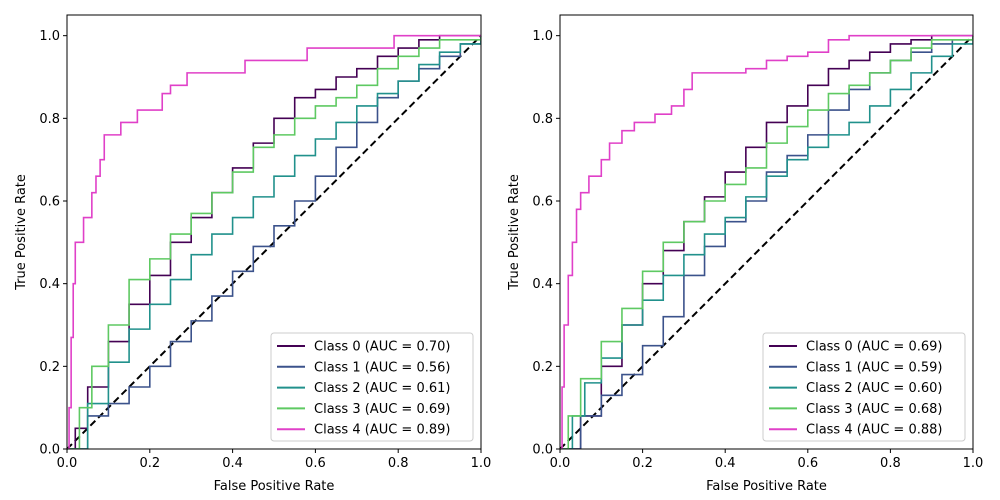 Image resolution: width=1000 pixels, height=500 pixels. What do you see at coordinates (874, 367) in the screenshot?
I see `legend-label: Class 1 (AUC = 0.59)` at bounding box center [874, 367].